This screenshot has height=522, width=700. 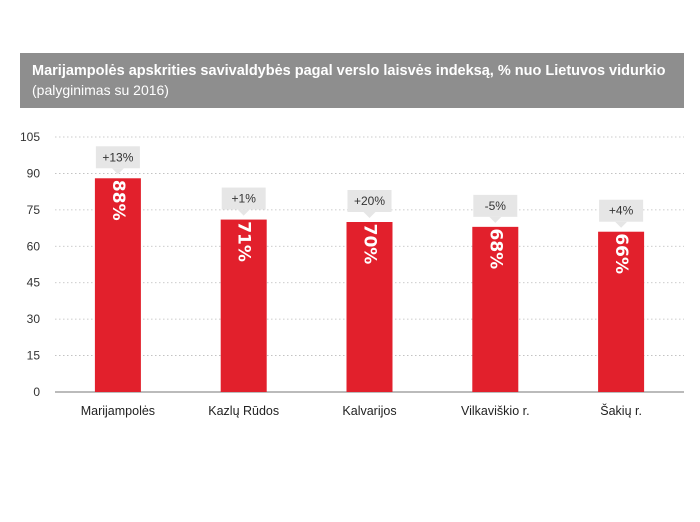 I want to click on bar-value-label: 66%, so click(x=621, y=253).